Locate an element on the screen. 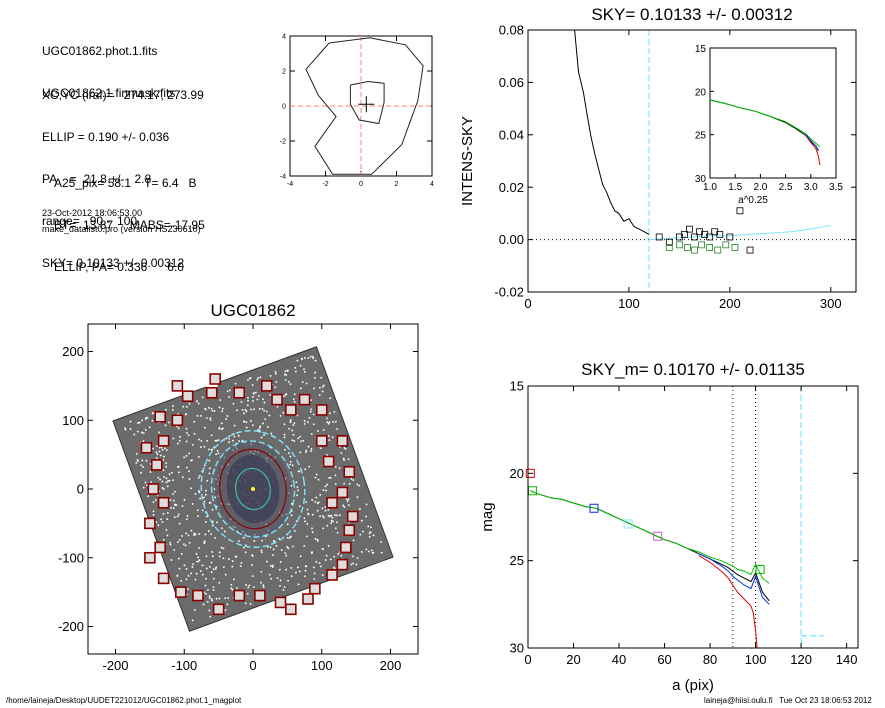  inset-x-tick-label: 2.5 is located at coordinates (786, 187).